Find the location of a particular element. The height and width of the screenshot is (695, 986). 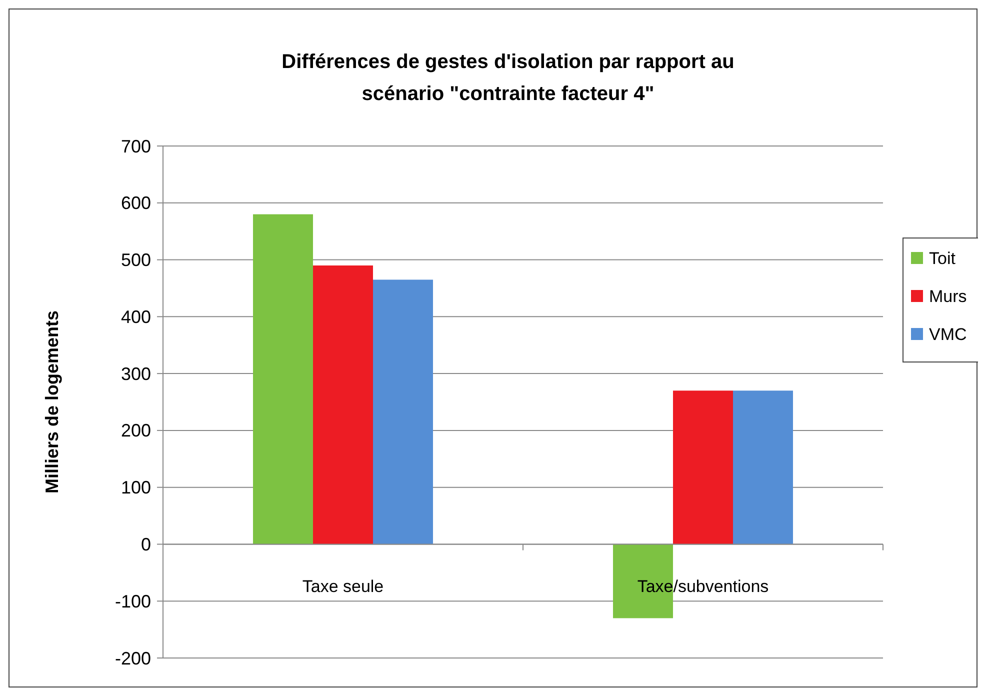

y-tick-label: 400 is located at coordinates (135, 316).